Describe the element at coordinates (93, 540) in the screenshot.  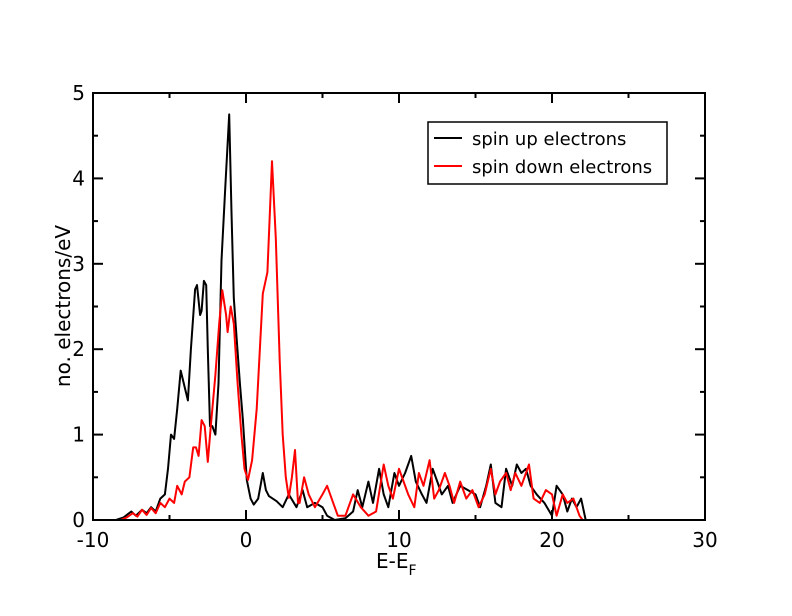
I see `x-tick-label: -10` at that location.